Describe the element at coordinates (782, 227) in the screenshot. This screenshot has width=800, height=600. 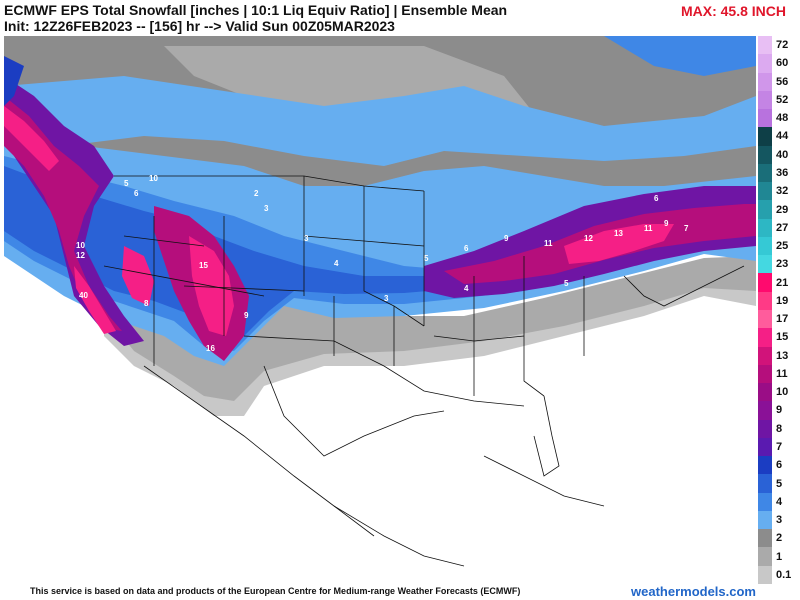
I see `legend-label: 27` at that location.